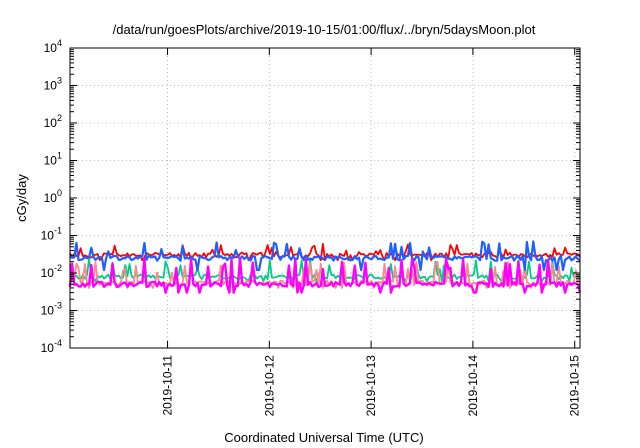 The height and width of the screenshot is (448, 640). I want to click on y-tick-label: 10², so click(53, 121).